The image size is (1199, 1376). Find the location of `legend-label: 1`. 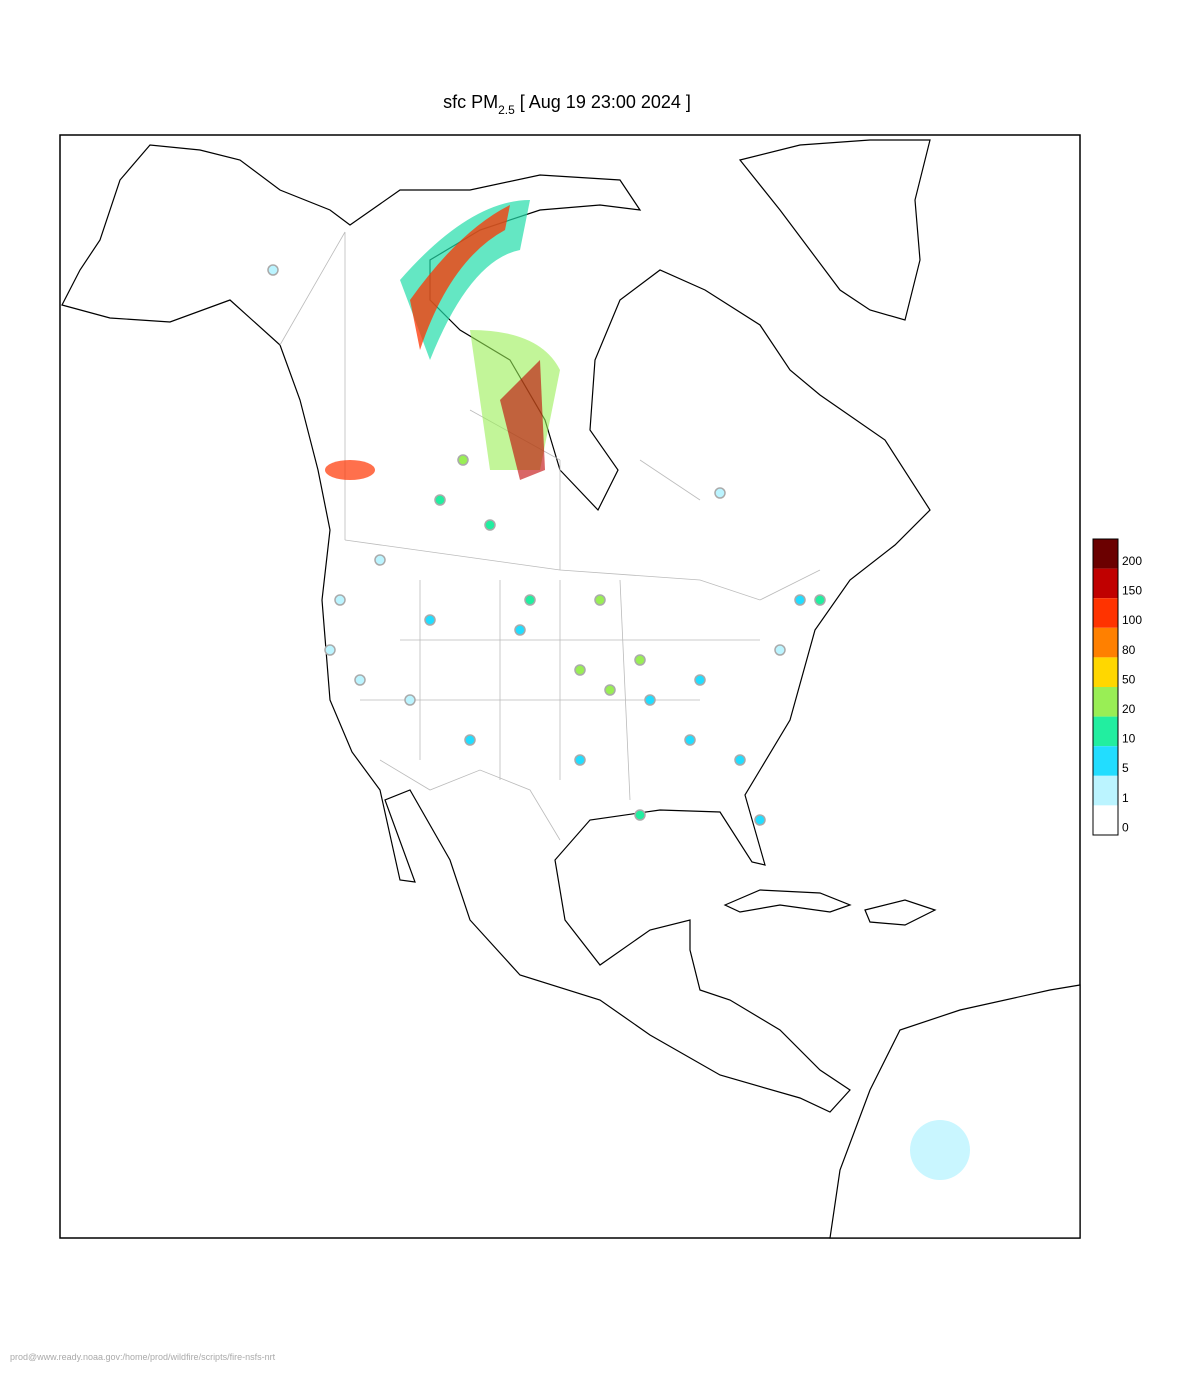

legend-label: 1 is located at coordinates (1125, 798).